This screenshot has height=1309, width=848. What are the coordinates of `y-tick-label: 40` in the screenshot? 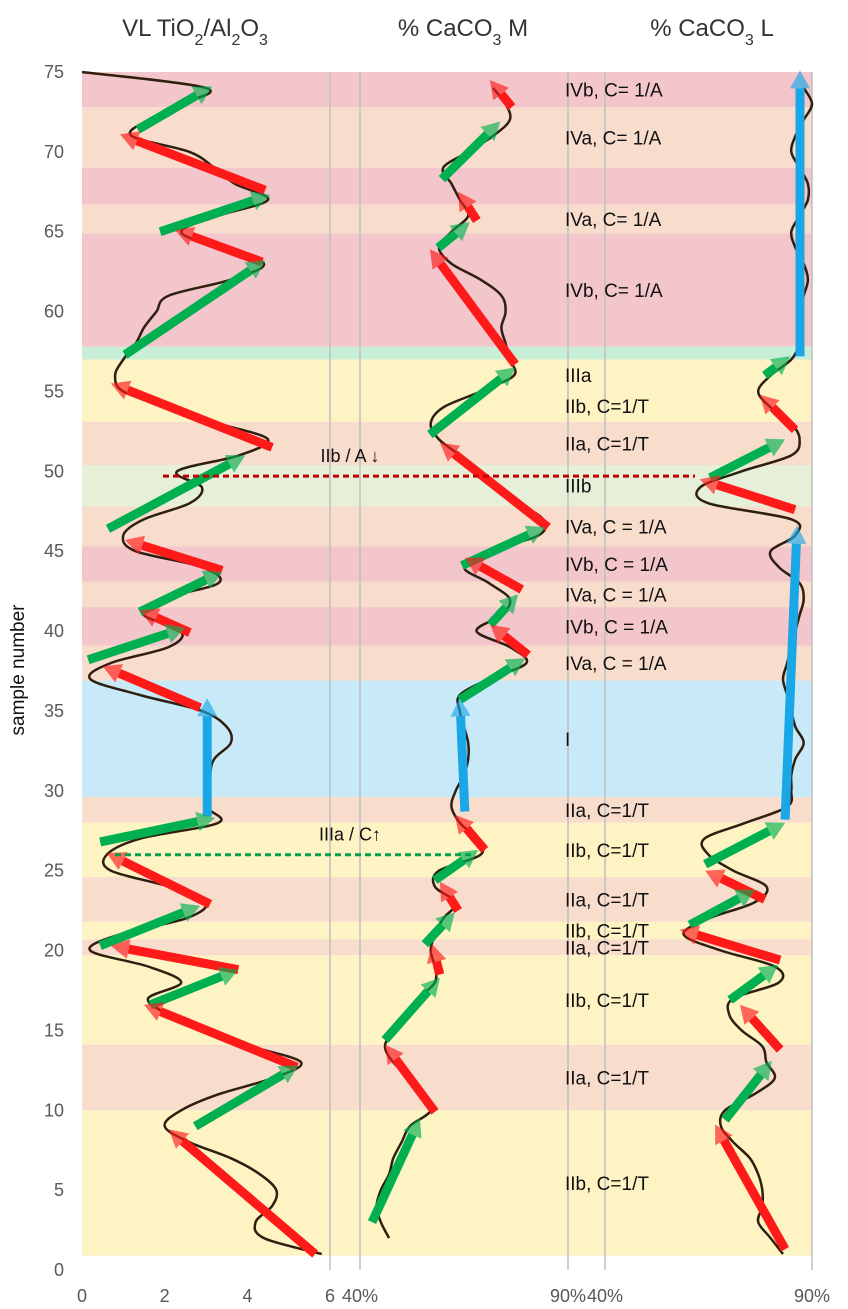 It's located at (54, 631).